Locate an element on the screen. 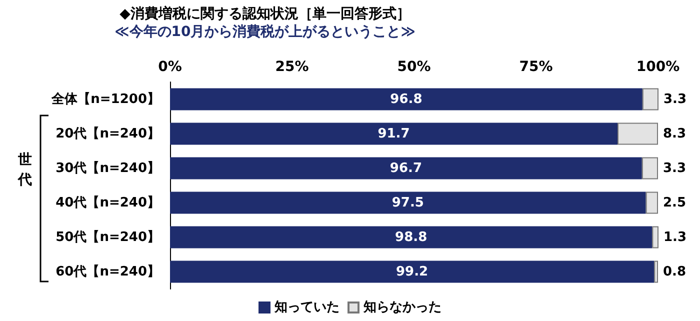 The width and height of the screenshot is (700, 321). data-label: 0.8 is located at coordinates (674, 272).